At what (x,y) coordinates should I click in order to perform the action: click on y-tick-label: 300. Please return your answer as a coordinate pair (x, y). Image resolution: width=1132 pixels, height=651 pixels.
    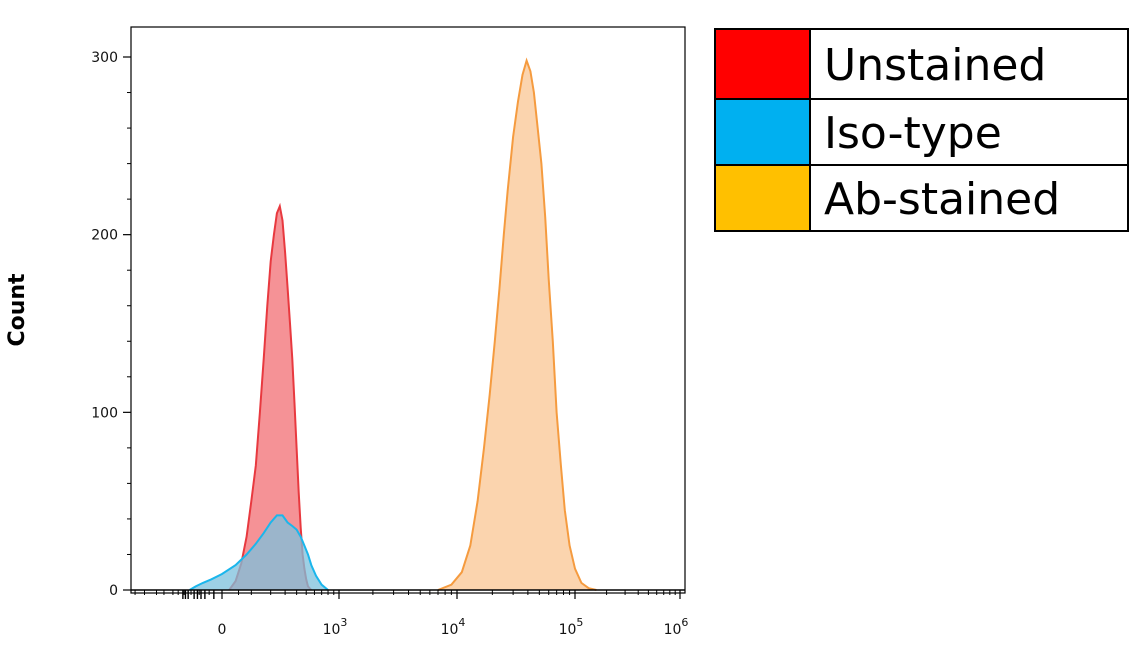
    Looking at the image, I should click on (104, 58).